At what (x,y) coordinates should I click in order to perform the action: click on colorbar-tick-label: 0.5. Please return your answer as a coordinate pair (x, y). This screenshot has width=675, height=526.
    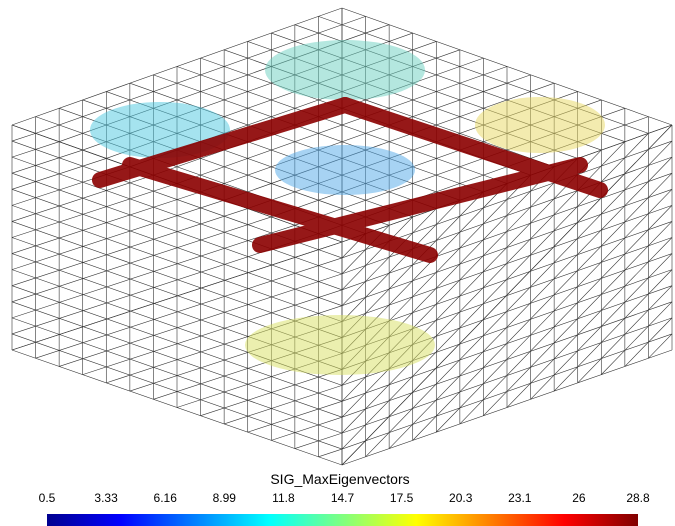
    Looking at the image, I should click on (47, 498).